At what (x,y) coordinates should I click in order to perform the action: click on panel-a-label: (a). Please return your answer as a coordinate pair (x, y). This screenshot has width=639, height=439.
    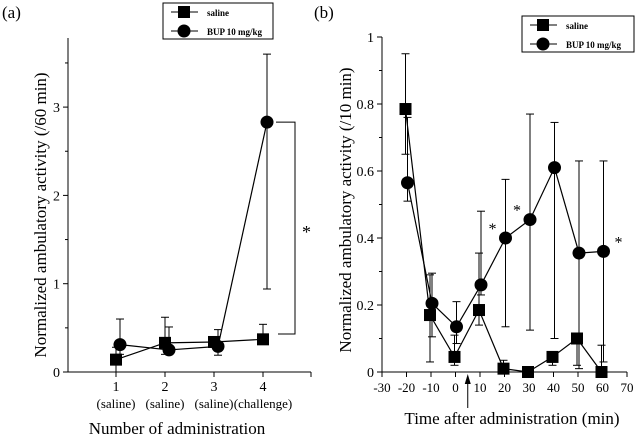
    Looking at the image, I should click on (11, 12).